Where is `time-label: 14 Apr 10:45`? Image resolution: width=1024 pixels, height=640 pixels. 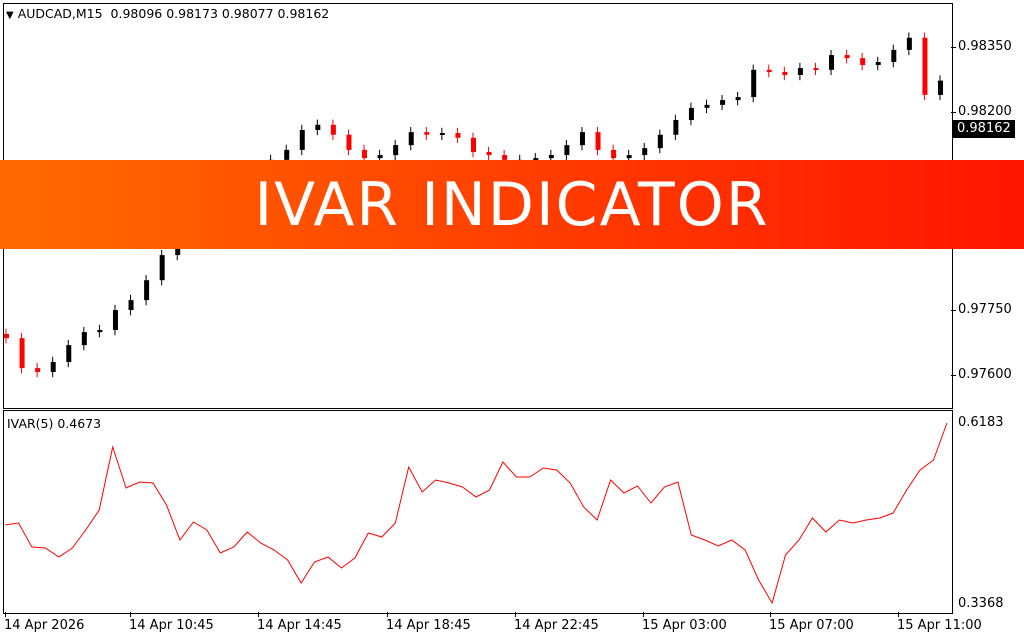
time-label: 14 Apr 10:45 is located at coordinates (171, 625).